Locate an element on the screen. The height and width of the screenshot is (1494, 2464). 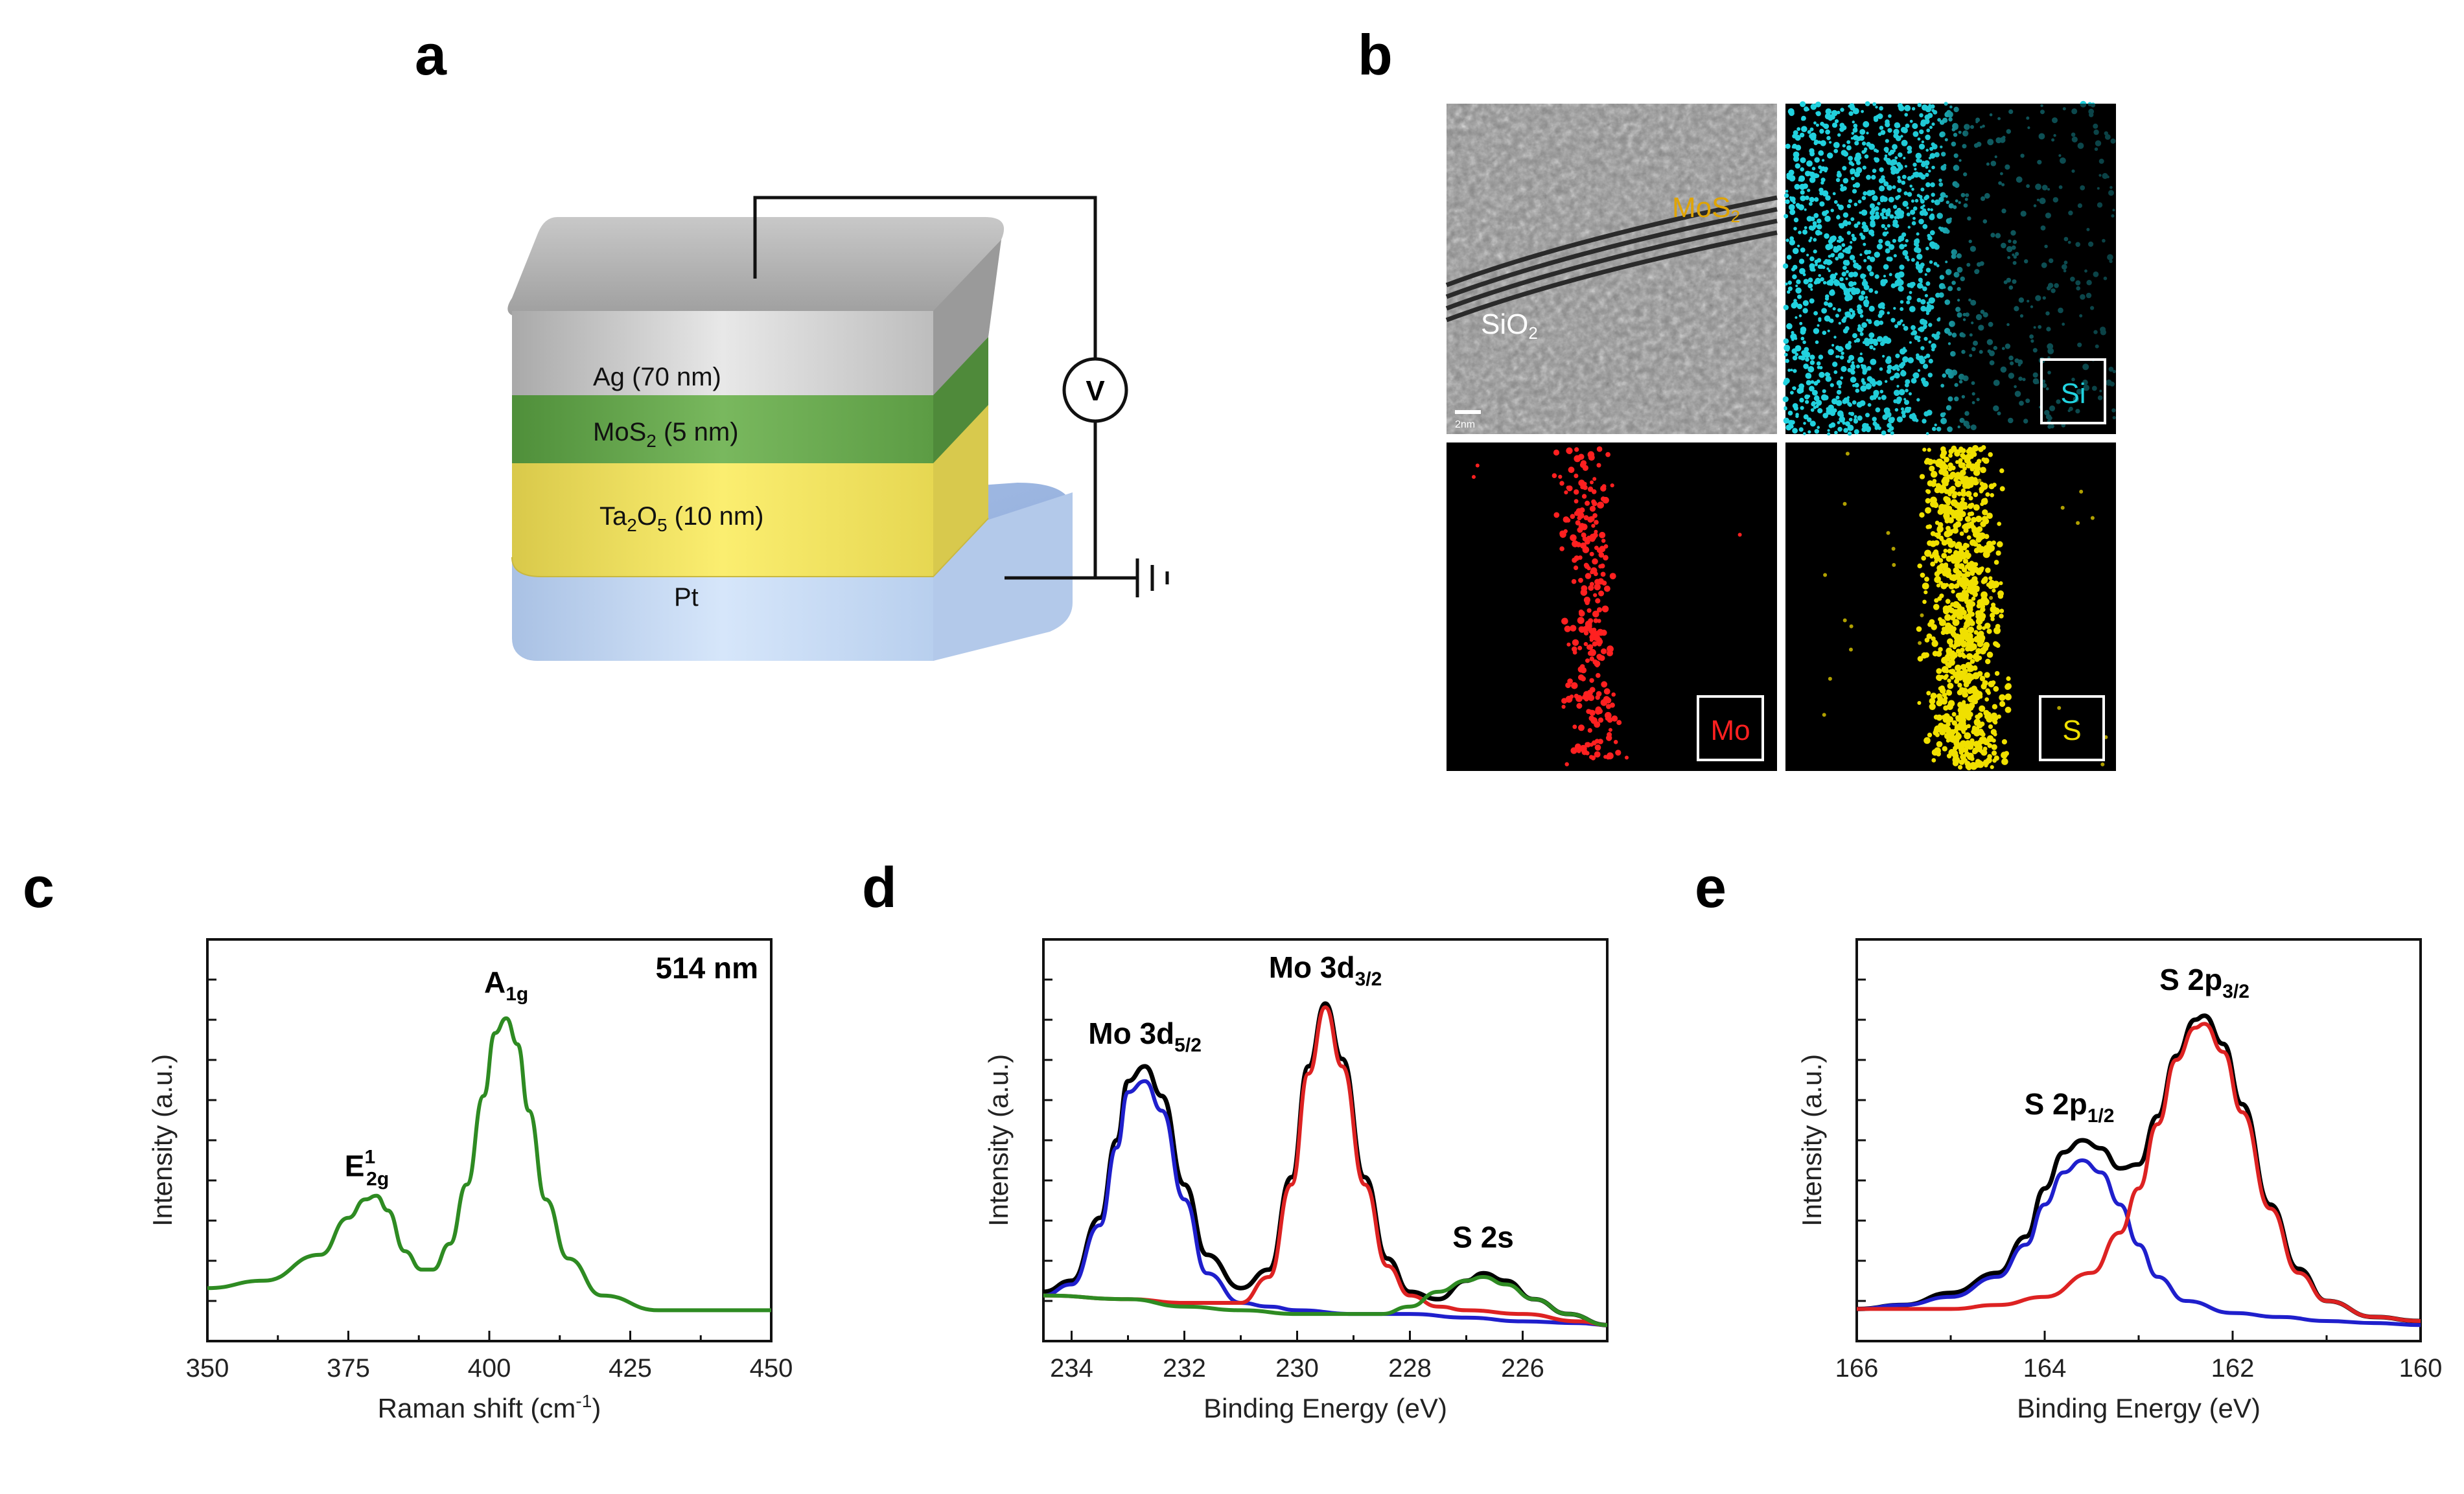
x-tick-label: 228 is located at coordinates (1410, 1369).